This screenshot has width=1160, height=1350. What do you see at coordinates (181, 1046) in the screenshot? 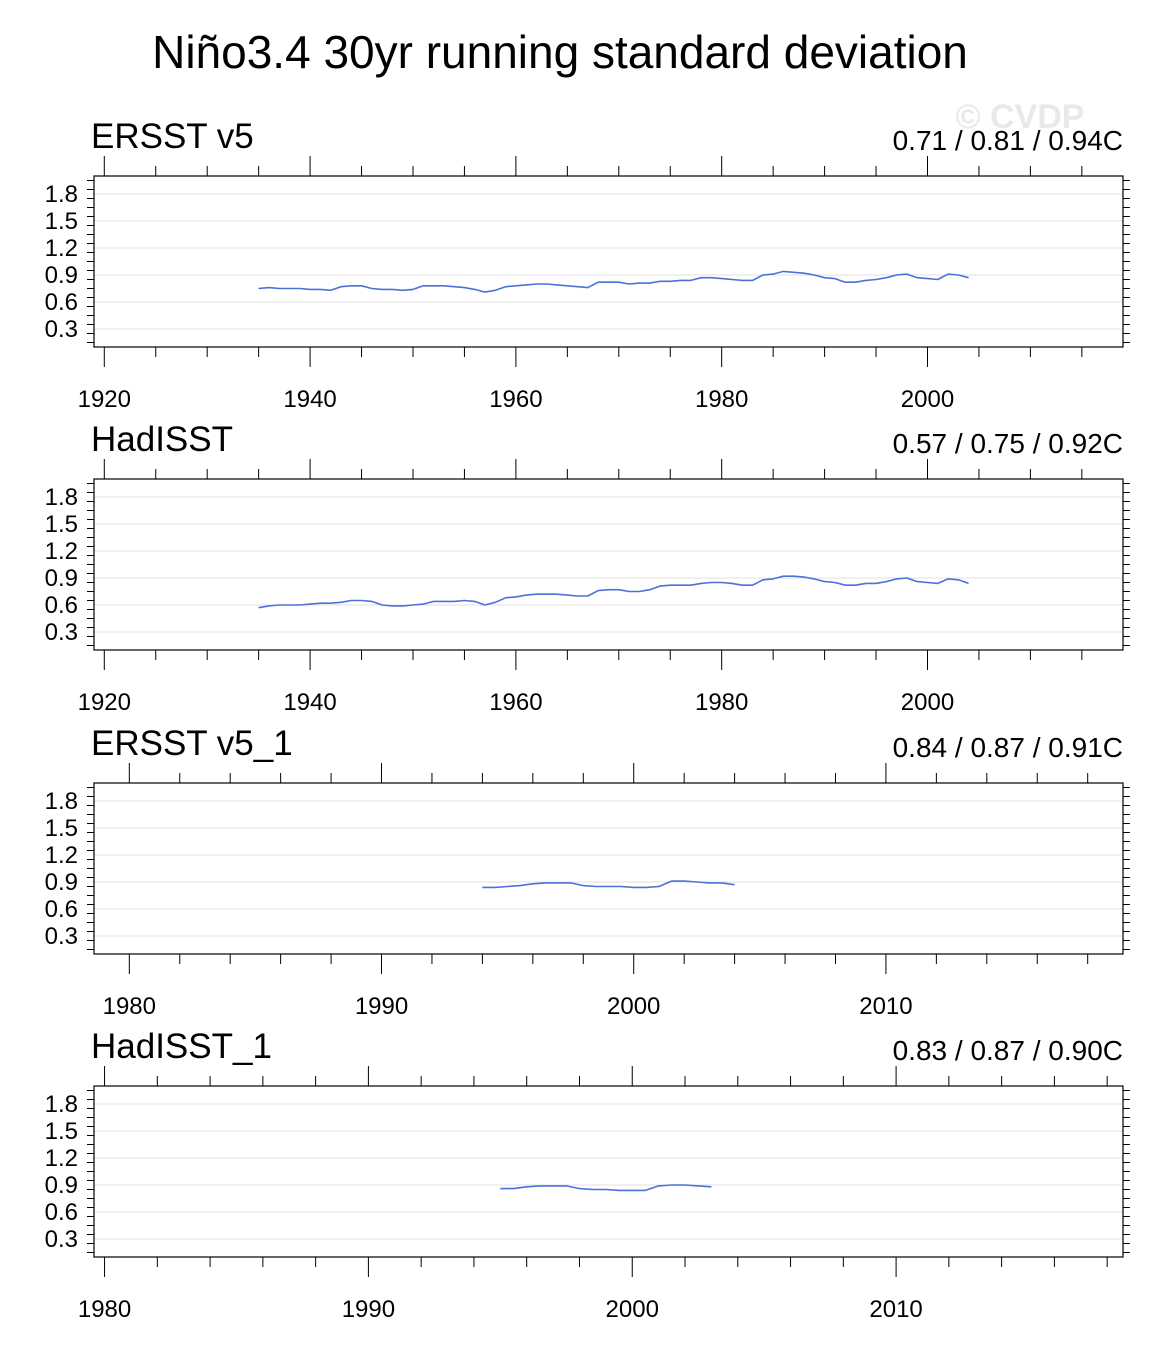
I see `panel-title: HadISST_1` at bounding box center [181, 1046].